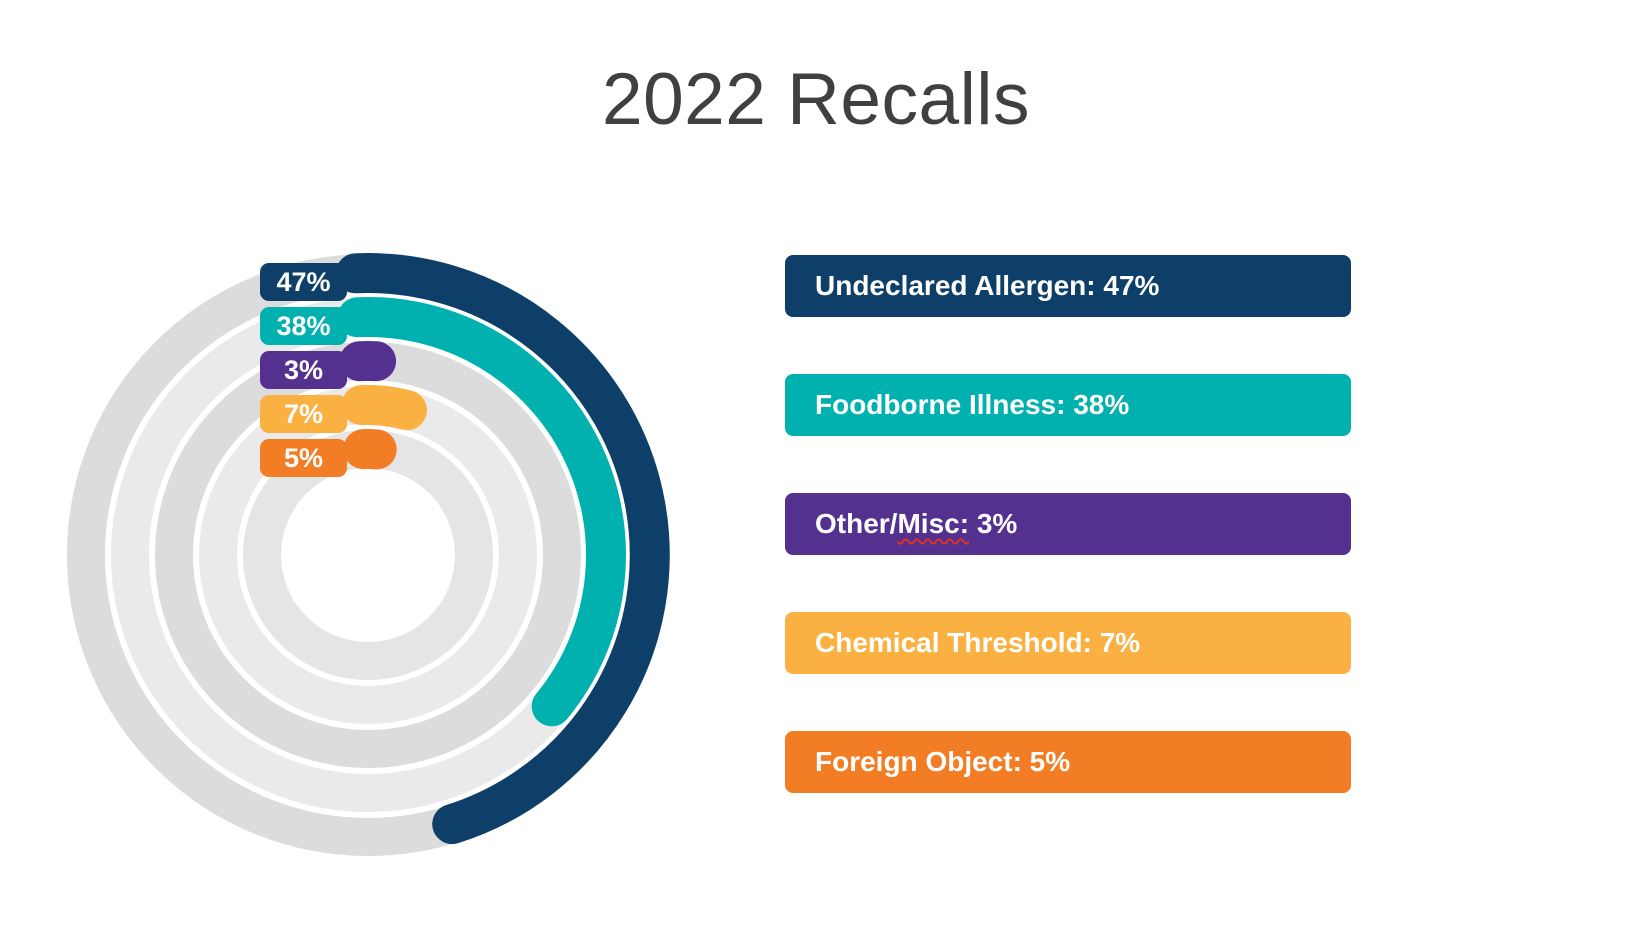  I want to click on legend-text: Foodborne Illness: 38%, so click(972, 404).